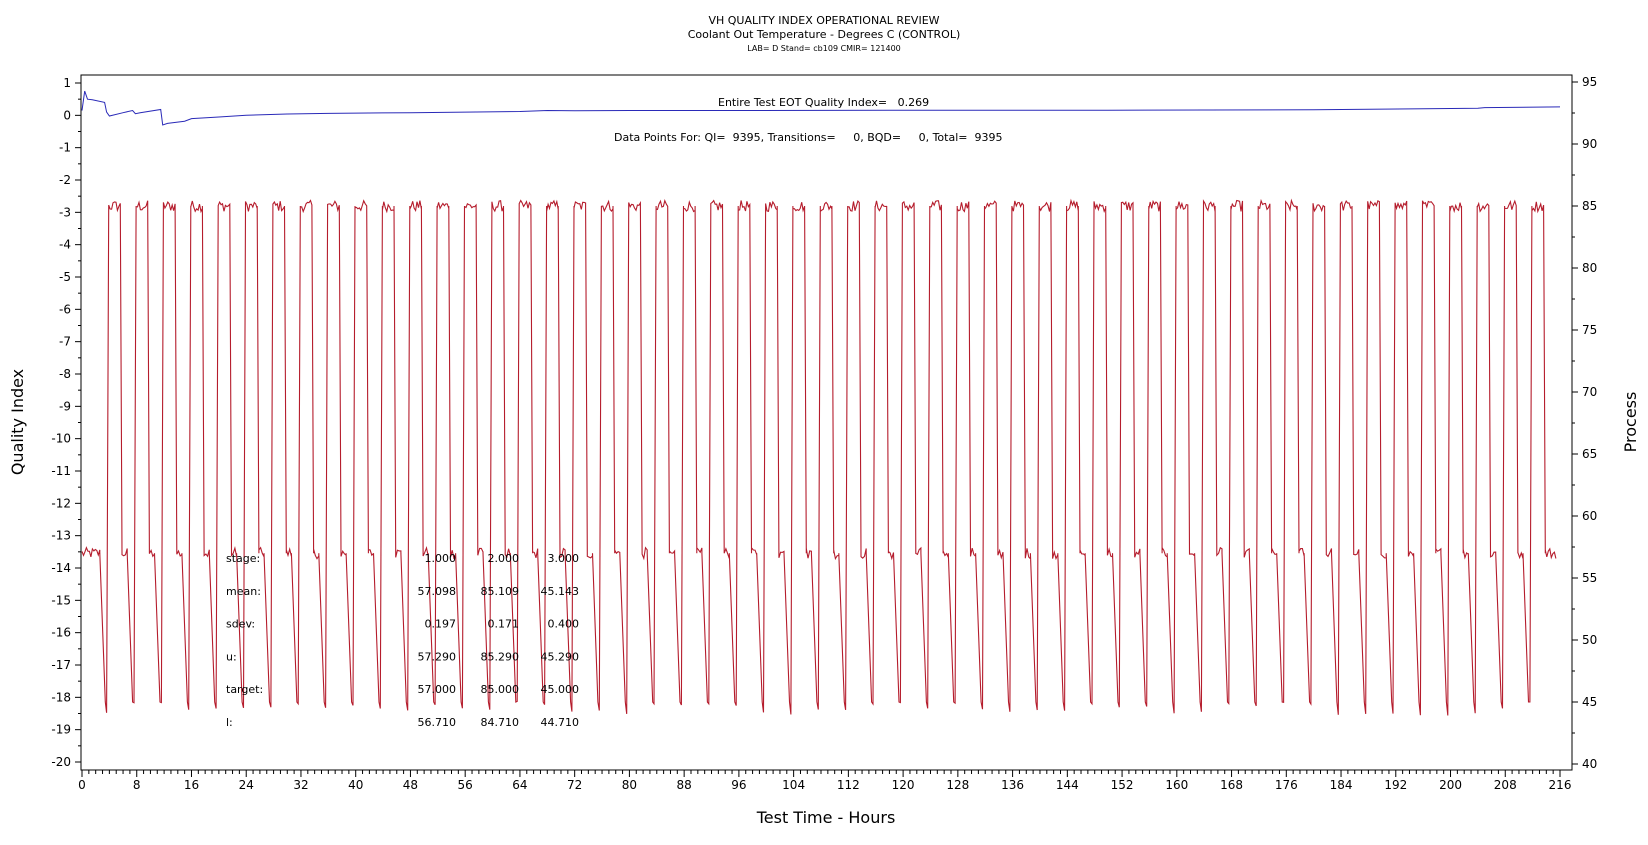  What do you see at coordinates (244, 689) in the screenshot?
I see `stats-row-label: target:` at bounding box center [244, 689].